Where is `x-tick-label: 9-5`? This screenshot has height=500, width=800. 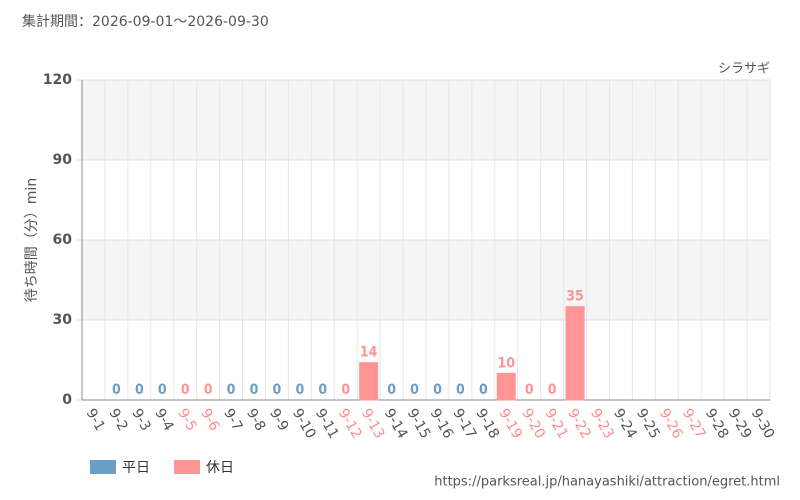 x-tick-label: 9-5 is located at coordinates (186, 420).